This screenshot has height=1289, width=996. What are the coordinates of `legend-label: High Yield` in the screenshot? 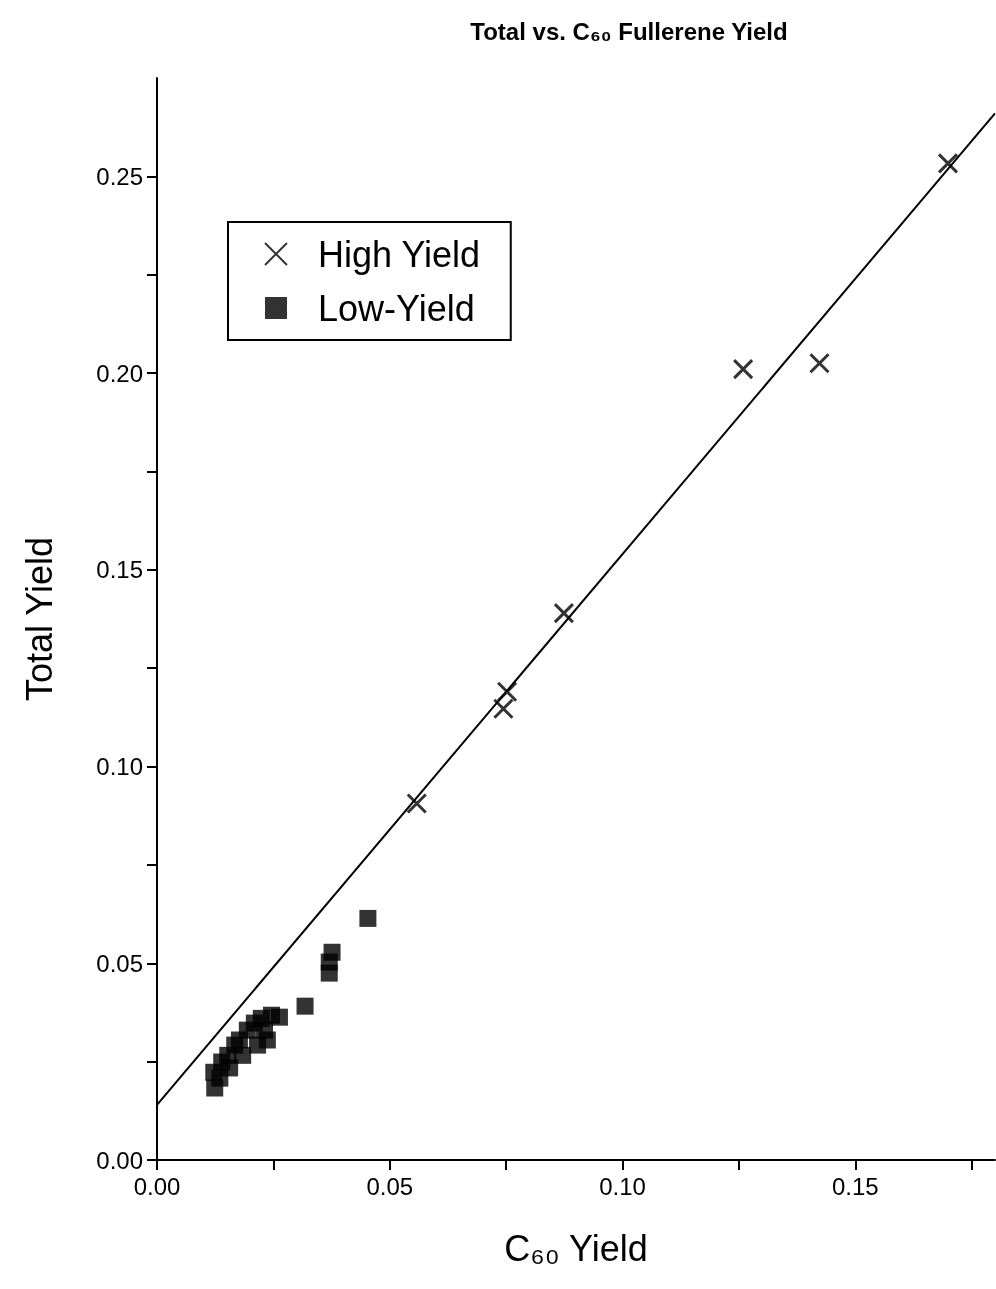 It's located at (399, 254).